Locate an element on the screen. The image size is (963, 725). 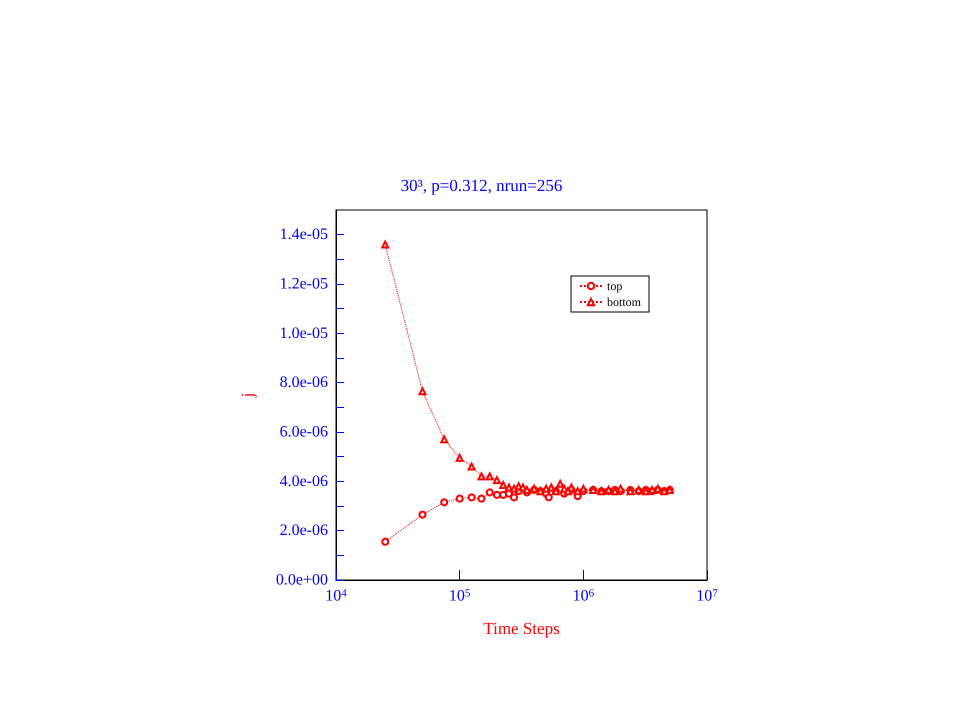
y-tick-label: 1.2e-05 is located at coordinates (304, 284).